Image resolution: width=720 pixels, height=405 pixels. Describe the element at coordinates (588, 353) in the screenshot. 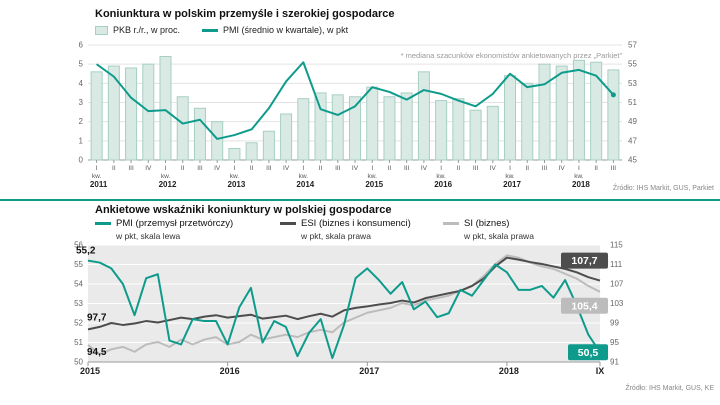

I see `svg-text: 50,5` at that location.